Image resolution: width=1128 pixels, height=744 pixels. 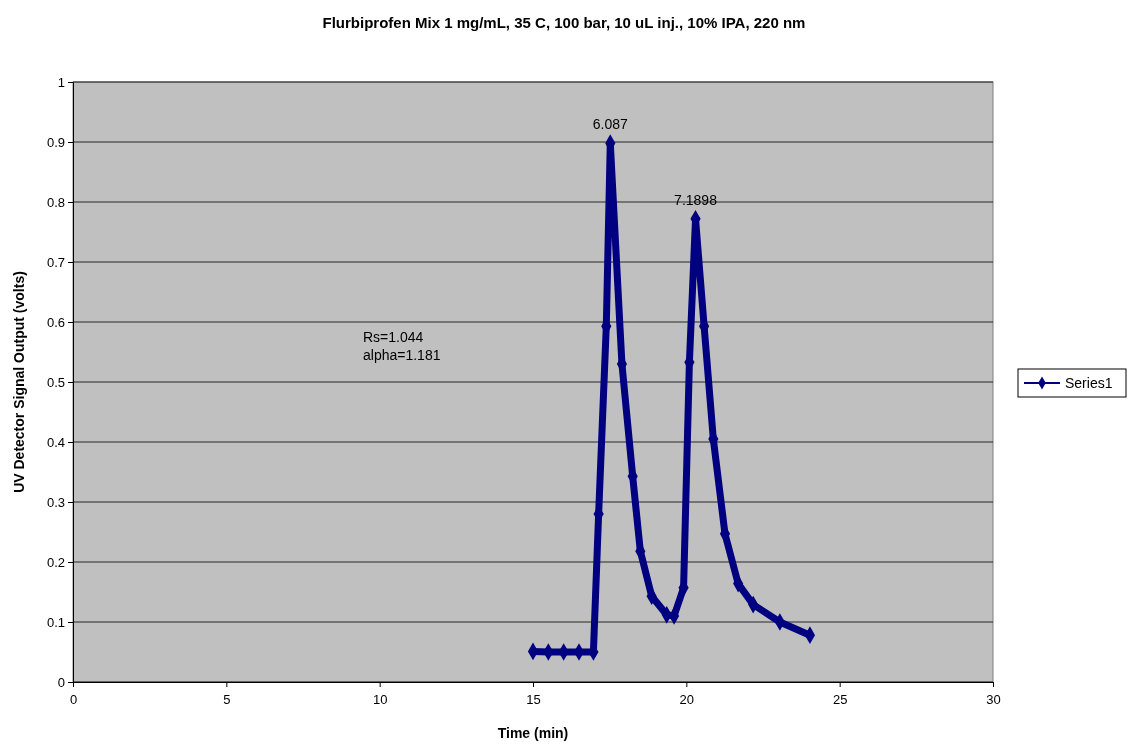 What do you see at coordinates (19, 382) in the screenshot?
I see `y-axis-title: UV Detector Signal Output (volts)` at bounding box center [19, 382].